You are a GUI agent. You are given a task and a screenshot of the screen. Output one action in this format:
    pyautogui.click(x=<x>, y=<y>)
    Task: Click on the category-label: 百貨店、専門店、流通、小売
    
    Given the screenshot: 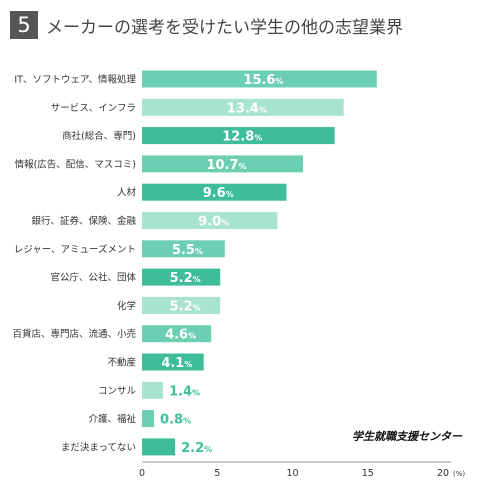 What is the action you would take?
    pyautogui.click(x=74, y=334)
    